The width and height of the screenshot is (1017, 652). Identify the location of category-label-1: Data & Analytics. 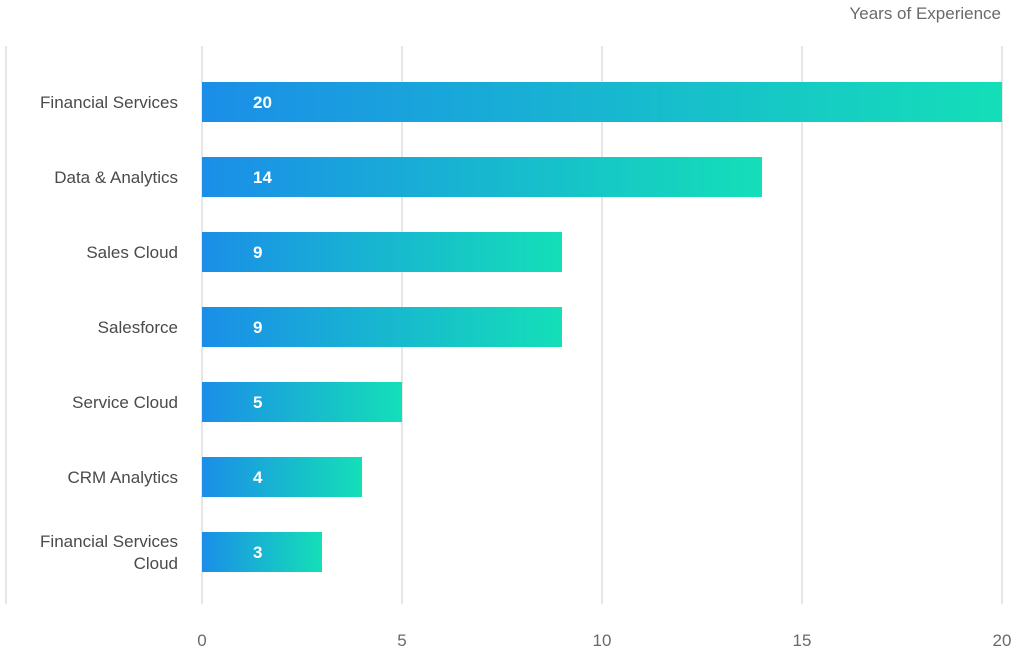
(116, 177).